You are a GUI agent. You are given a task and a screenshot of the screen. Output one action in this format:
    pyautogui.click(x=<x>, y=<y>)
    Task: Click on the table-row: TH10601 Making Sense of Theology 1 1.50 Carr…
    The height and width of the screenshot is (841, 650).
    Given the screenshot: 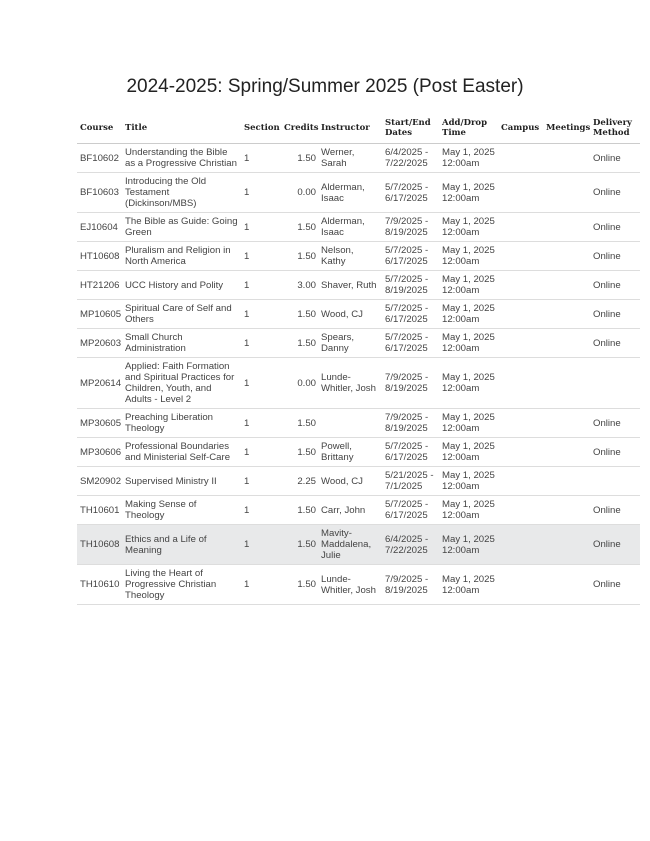 What is the action you would take?
    pyautogui.click(x=358, y=510)
    